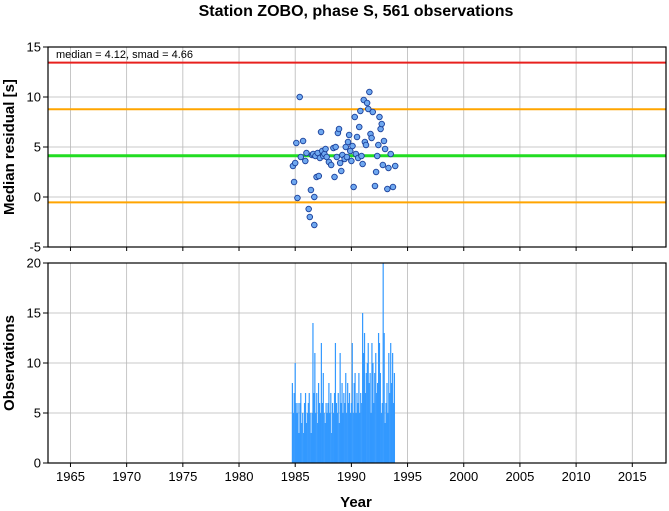 This screenshot has height=511, width=669. Describe the element at coordinates (519, 476) in the screenshot. I see `x-tick-label: 2005` at that location.